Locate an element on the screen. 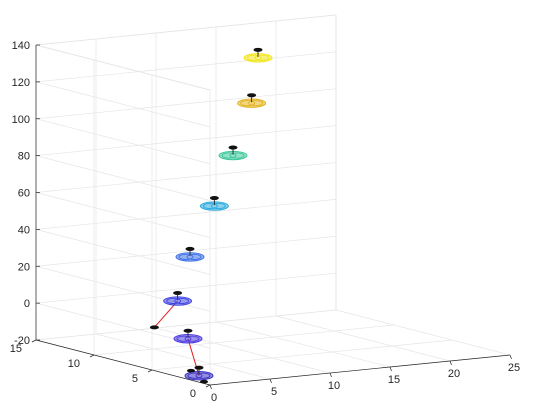 This screenshot has width=533, height=402. extra-marker is located at coordinates (154, 327).